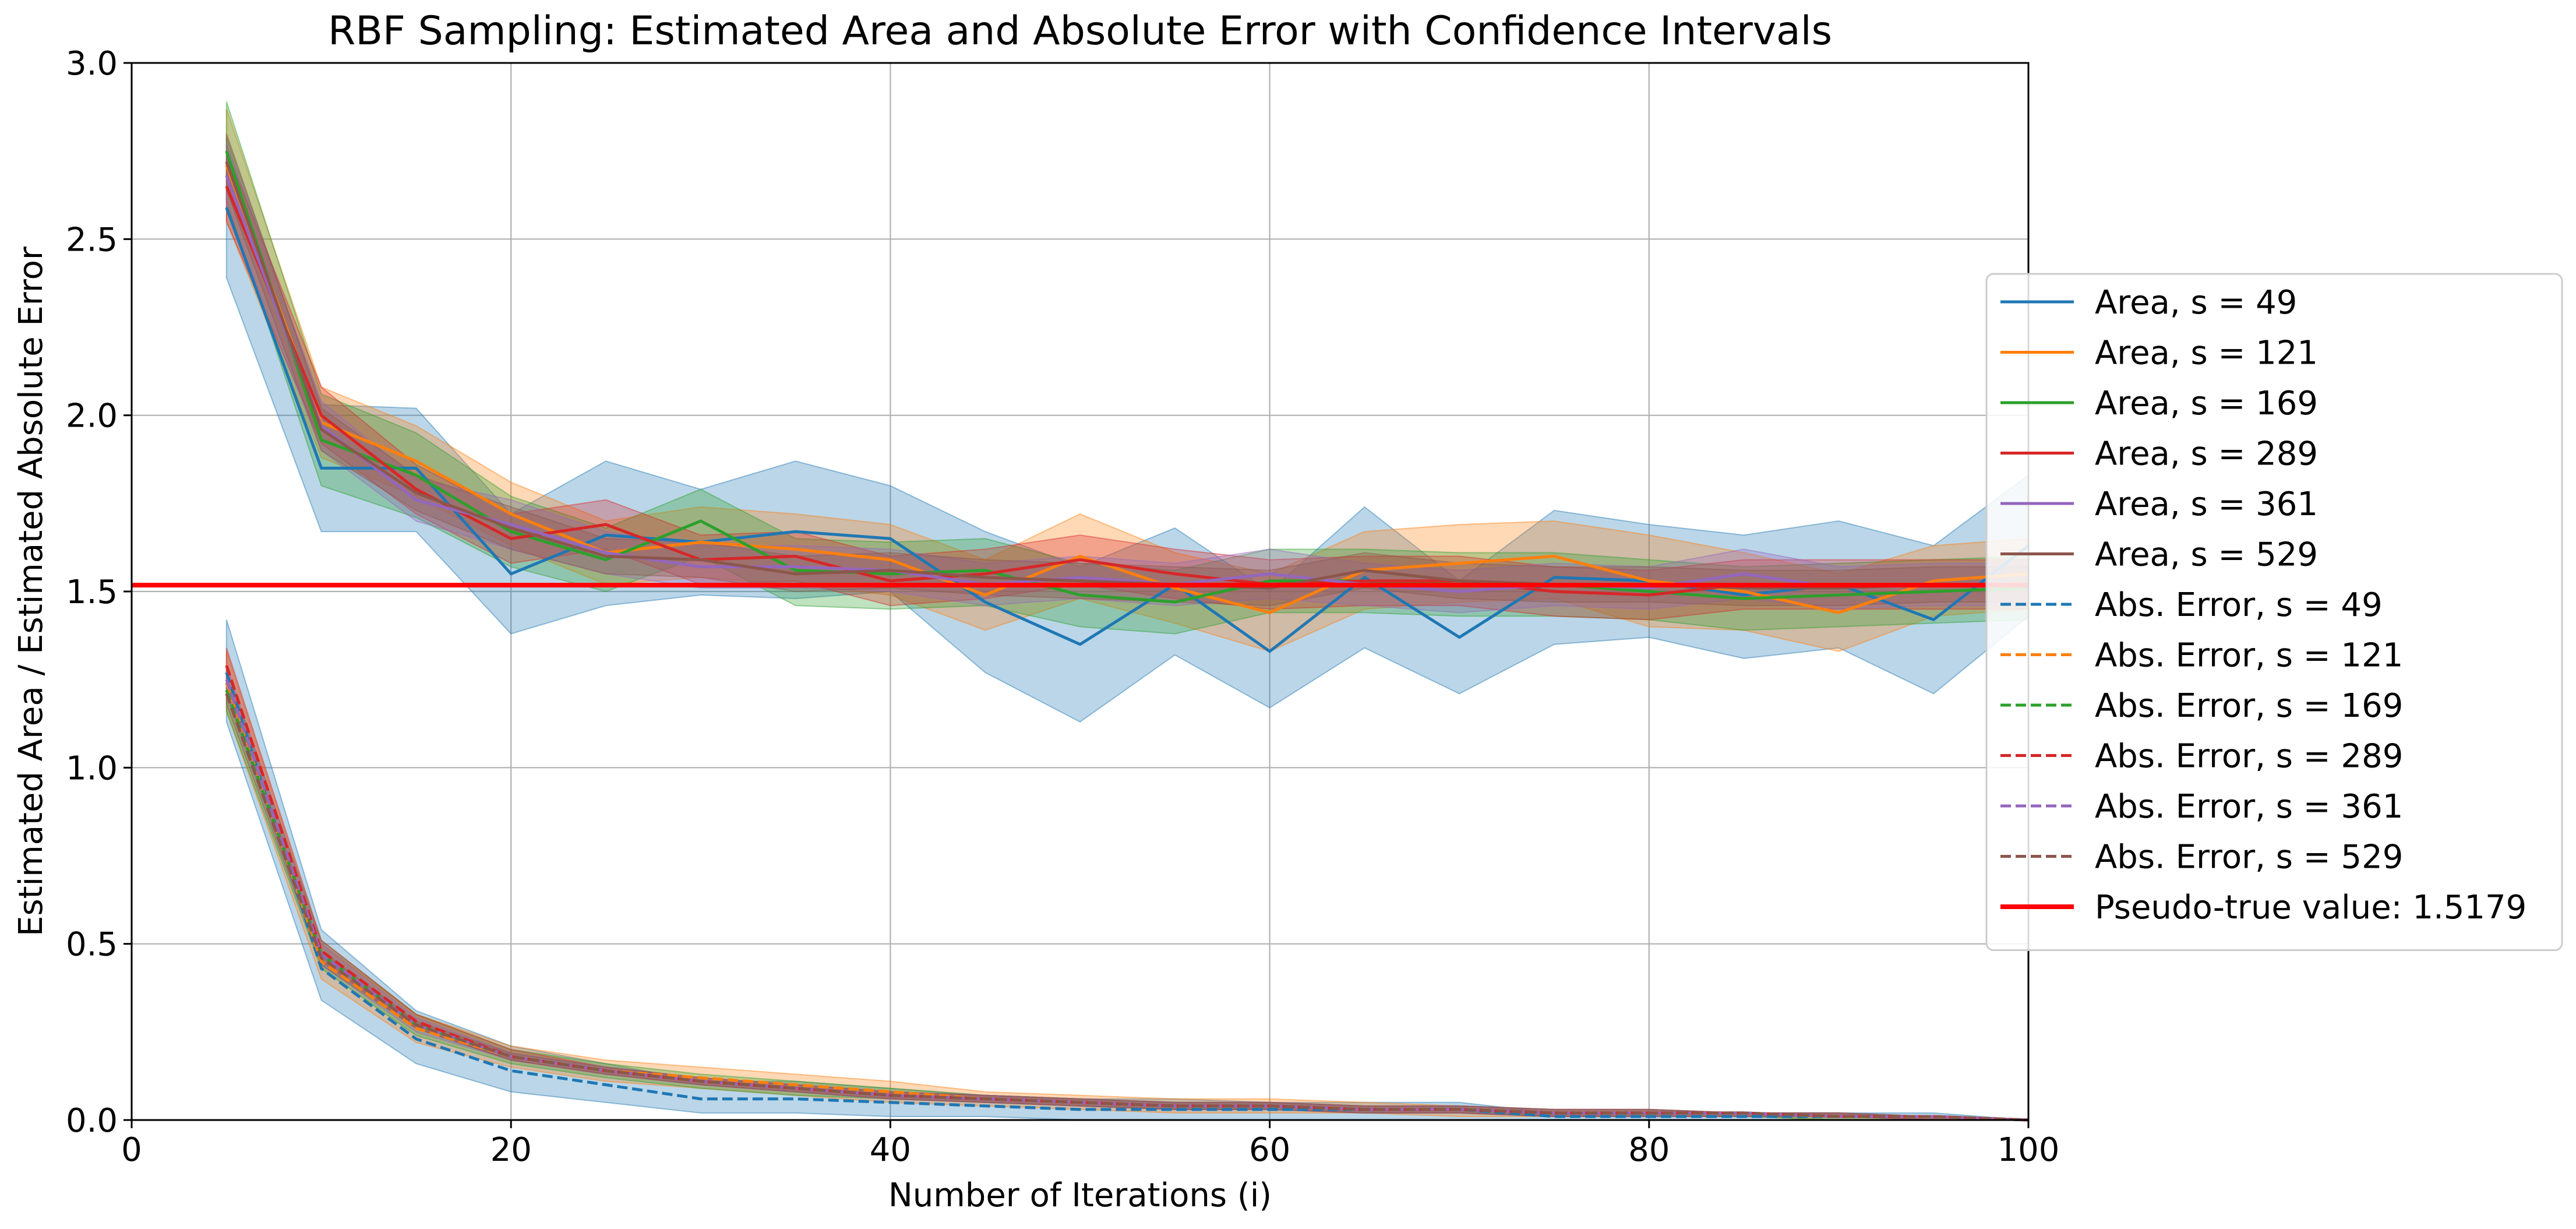 The height and width of the screenshot is (1229, 2576). Describe the element at coordinates (891, 1150) in the screenshot. I see `x-tick-label: 40` at that location.